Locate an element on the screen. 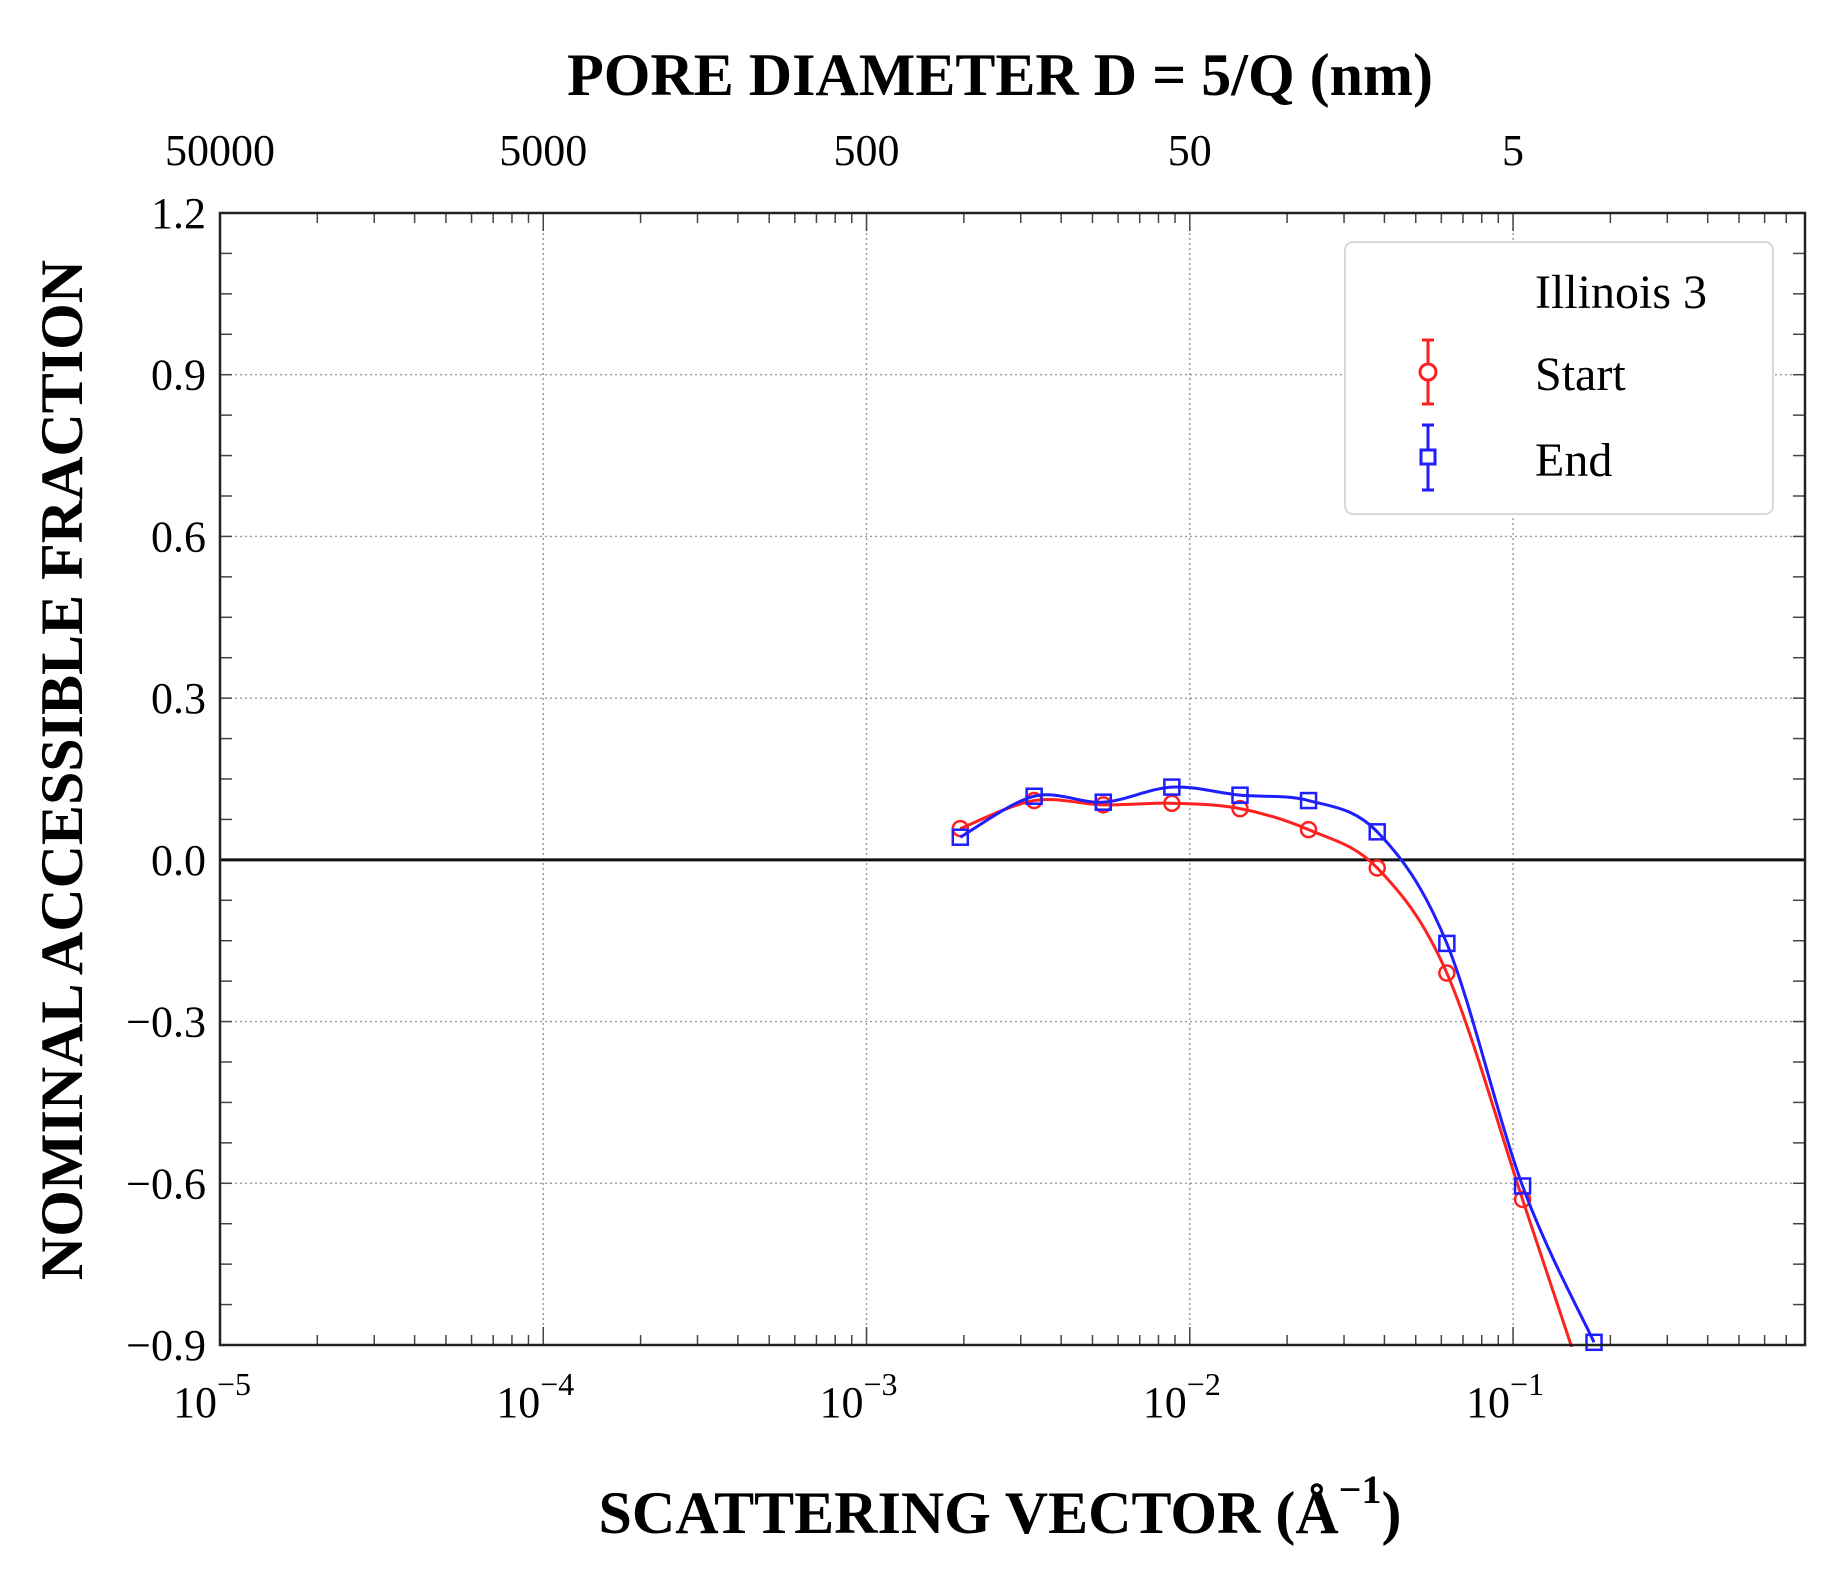 This screenshot has height=1569, width=1844. x-axis-title-exponent: −1 is located at coordinates (1360, 1489).